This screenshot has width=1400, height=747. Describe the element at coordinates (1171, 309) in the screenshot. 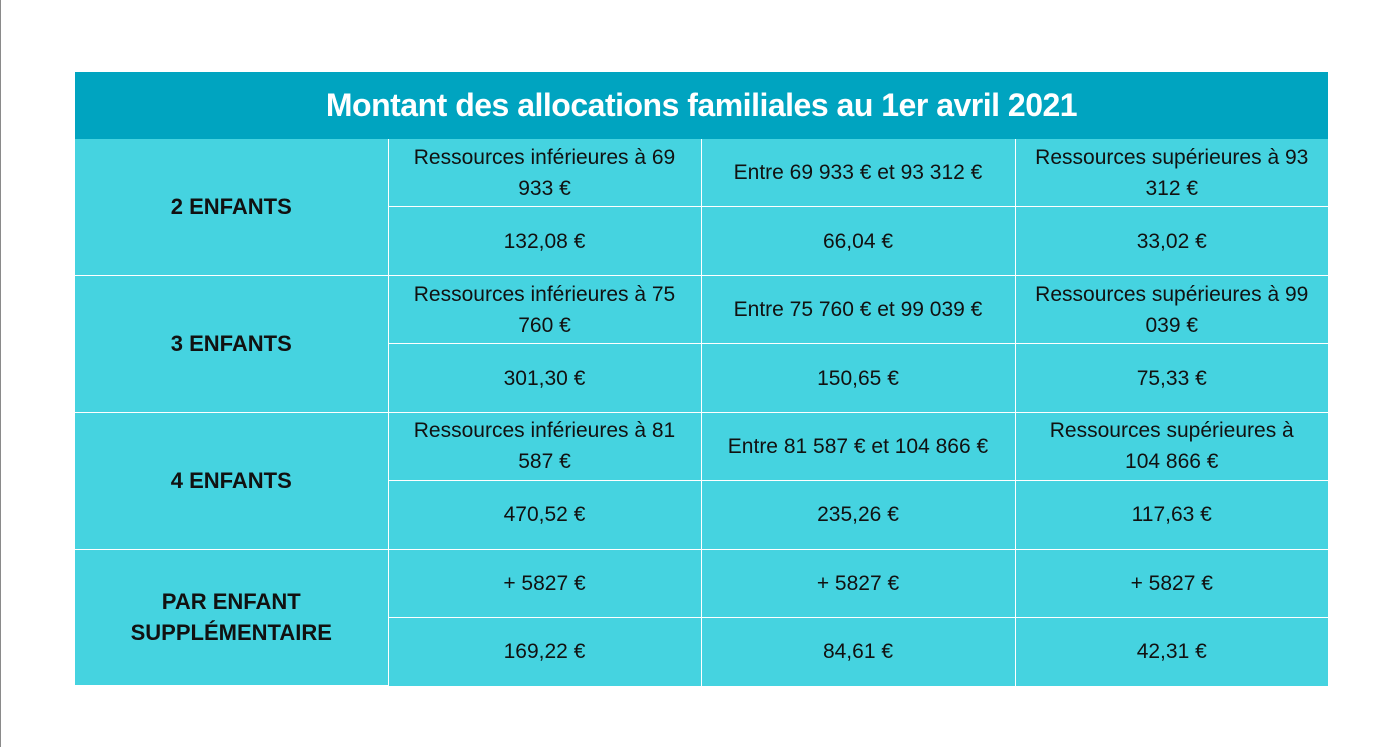

I see `threshold-cell: Ressources supérieures à 99 039 €` at that location.